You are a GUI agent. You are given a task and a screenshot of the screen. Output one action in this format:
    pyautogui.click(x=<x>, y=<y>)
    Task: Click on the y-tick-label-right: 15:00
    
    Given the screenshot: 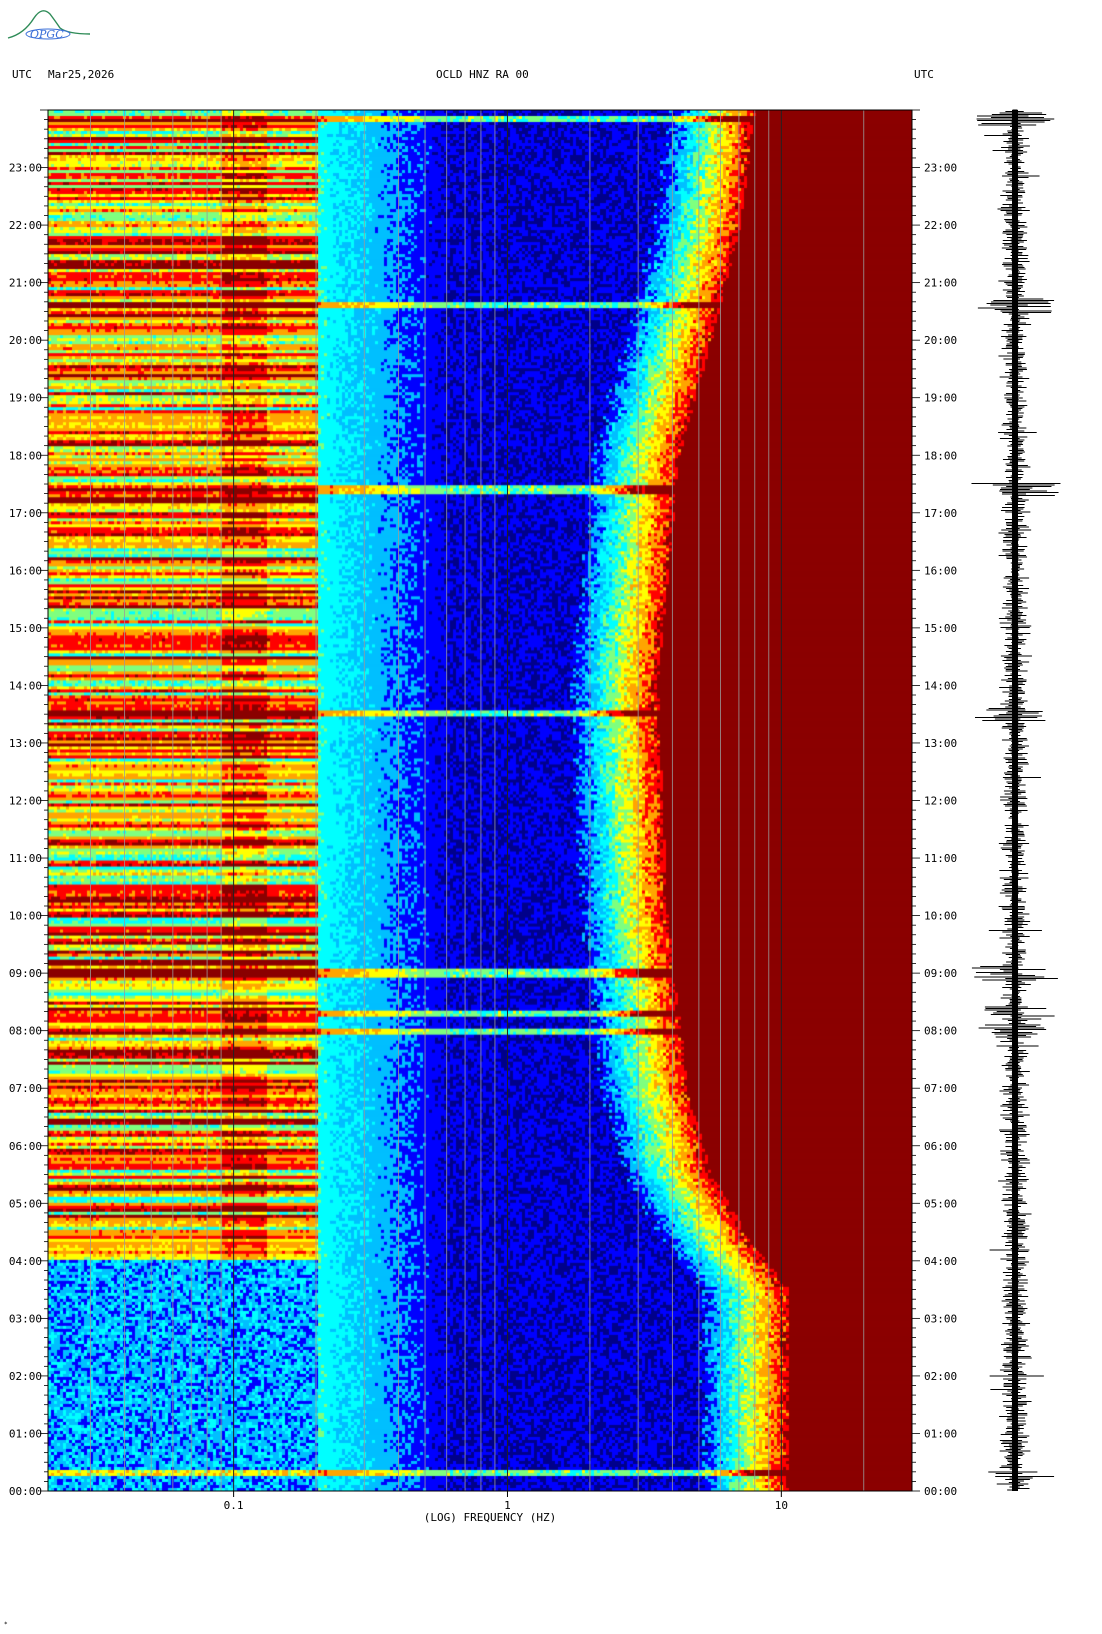 What is the action you would take?
    pyautogui.click(x=940, y=628)
    